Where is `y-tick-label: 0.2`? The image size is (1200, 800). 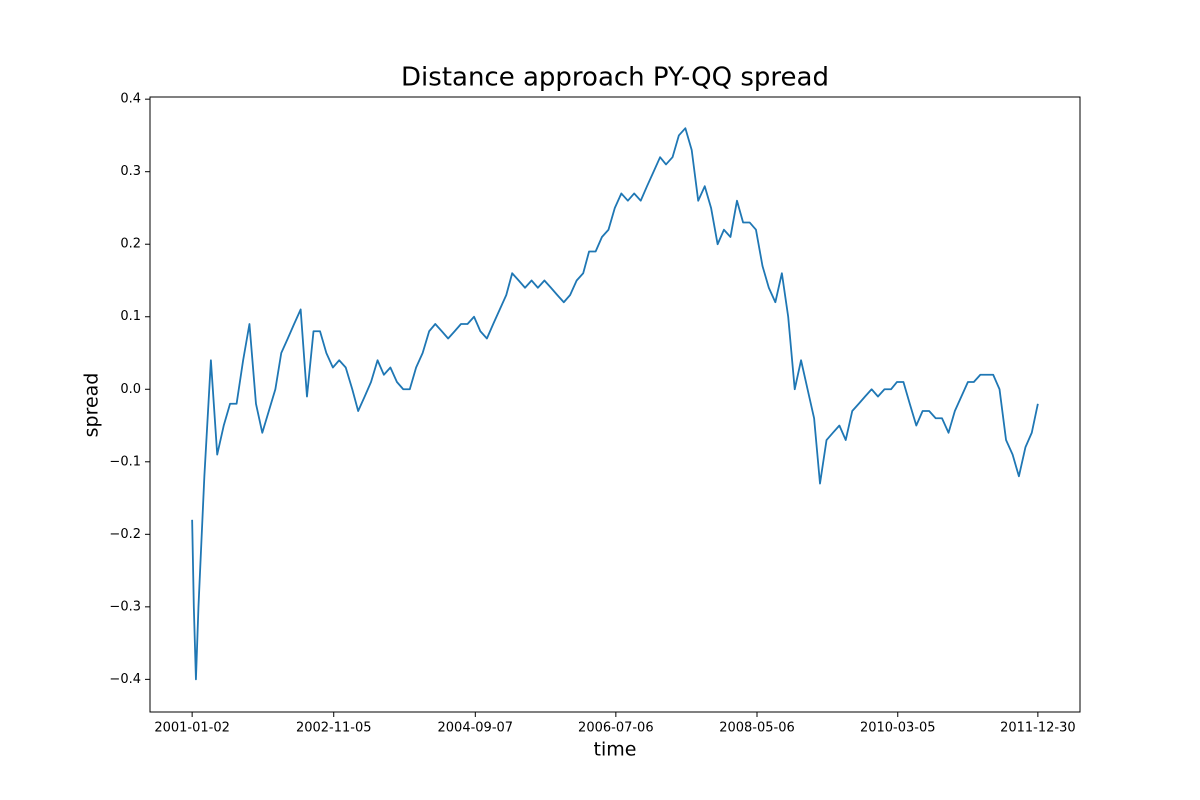
y-tick-label: 0.2 is located at coordinates (130, 244).